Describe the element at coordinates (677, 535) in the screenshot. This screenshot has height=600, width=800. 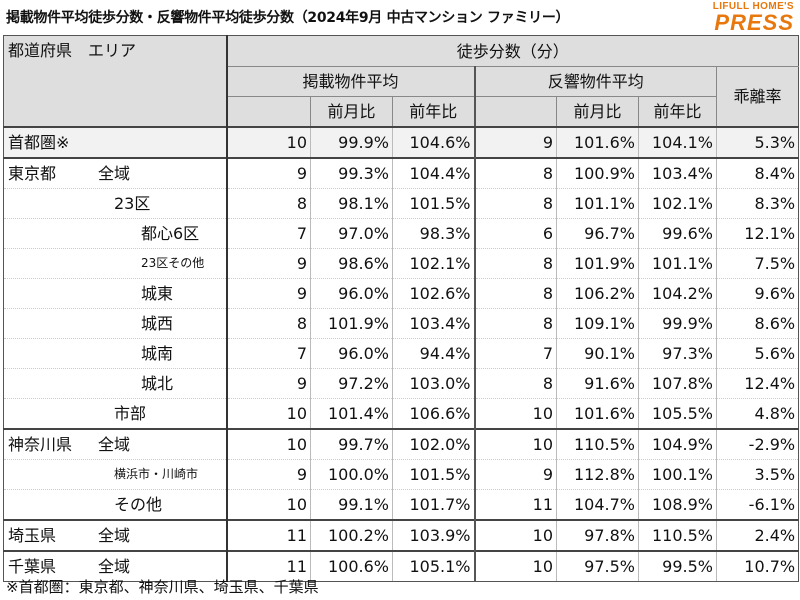
I see `response-yoy: 110.5%` at that location.